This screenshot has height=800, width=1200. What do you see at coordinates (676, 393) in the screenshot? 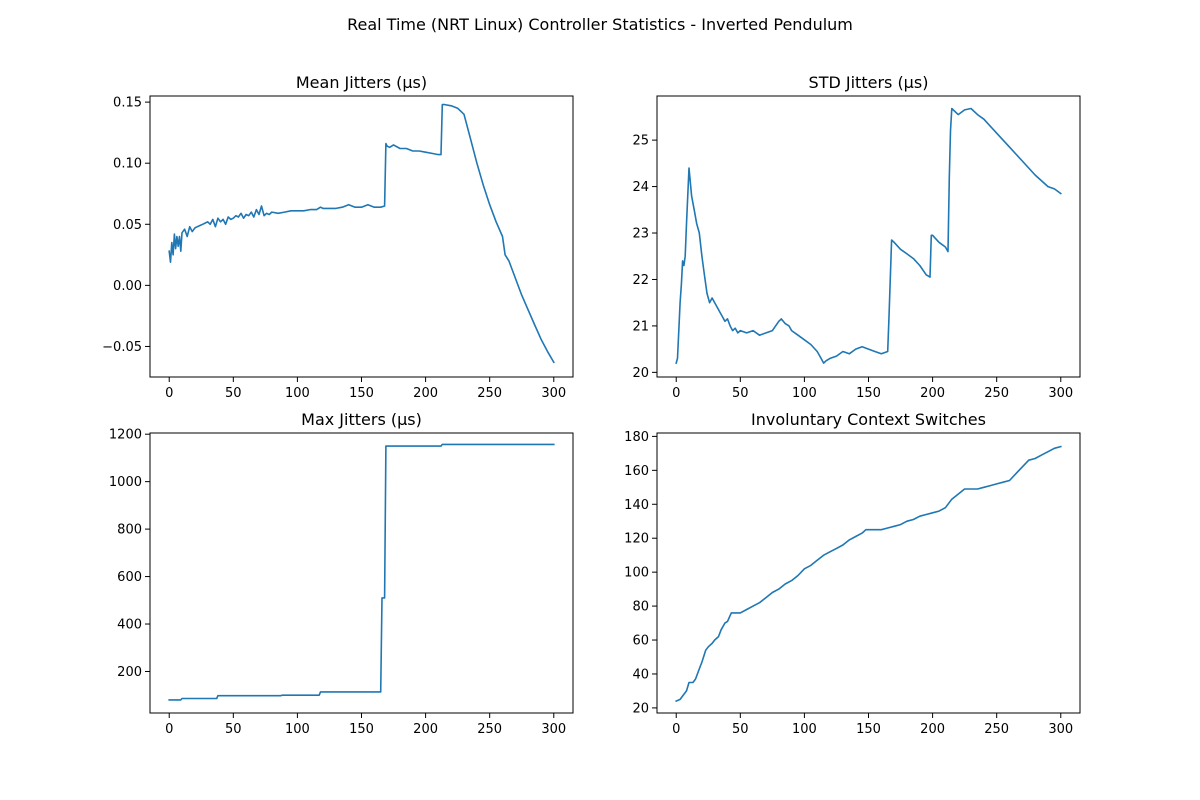
I see `std-jitters-xtick-label: 0` at bounding box center [676, 393].